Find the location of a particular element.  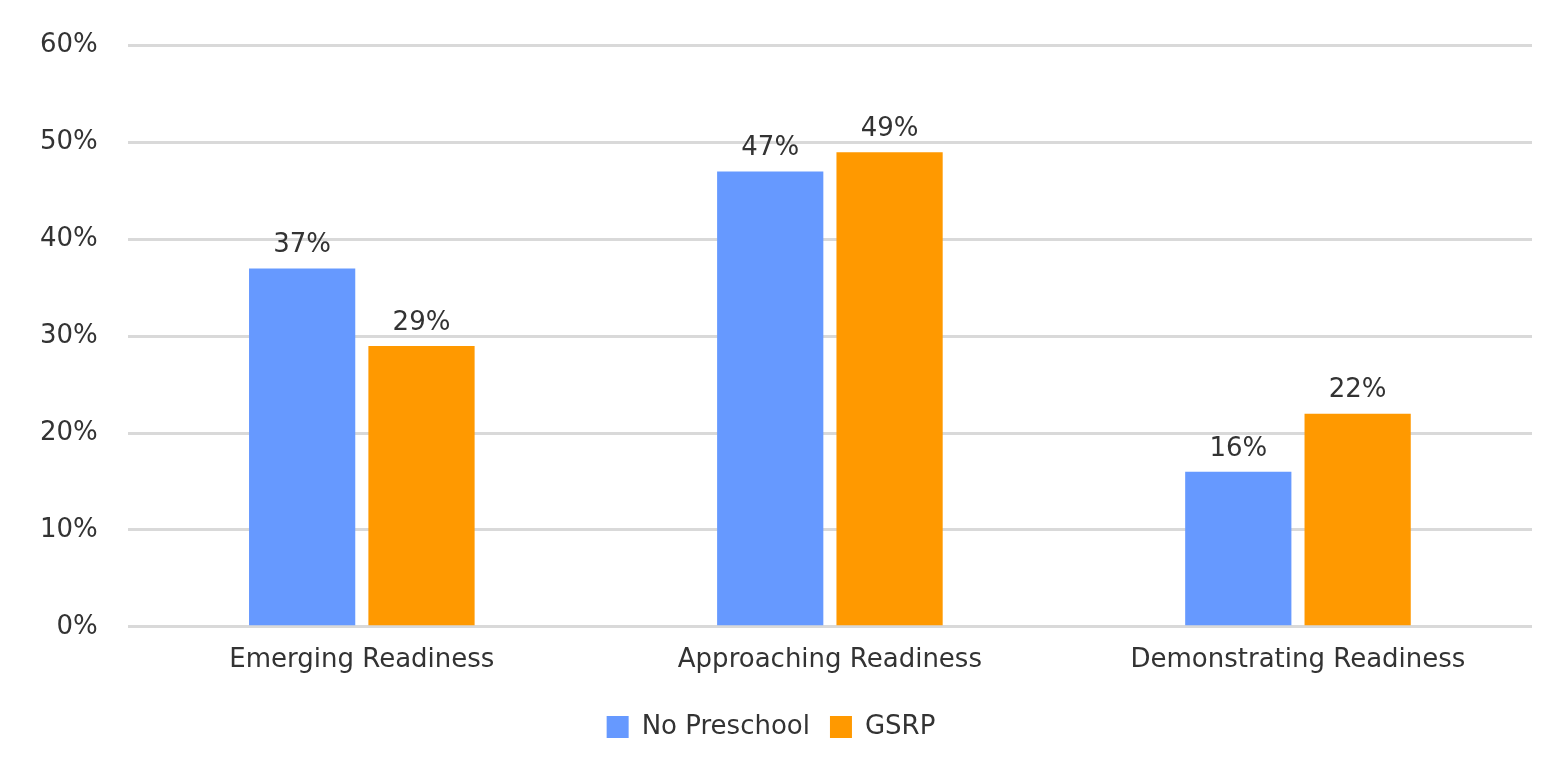

data-label: 47% is located at coordinates (770, 146).